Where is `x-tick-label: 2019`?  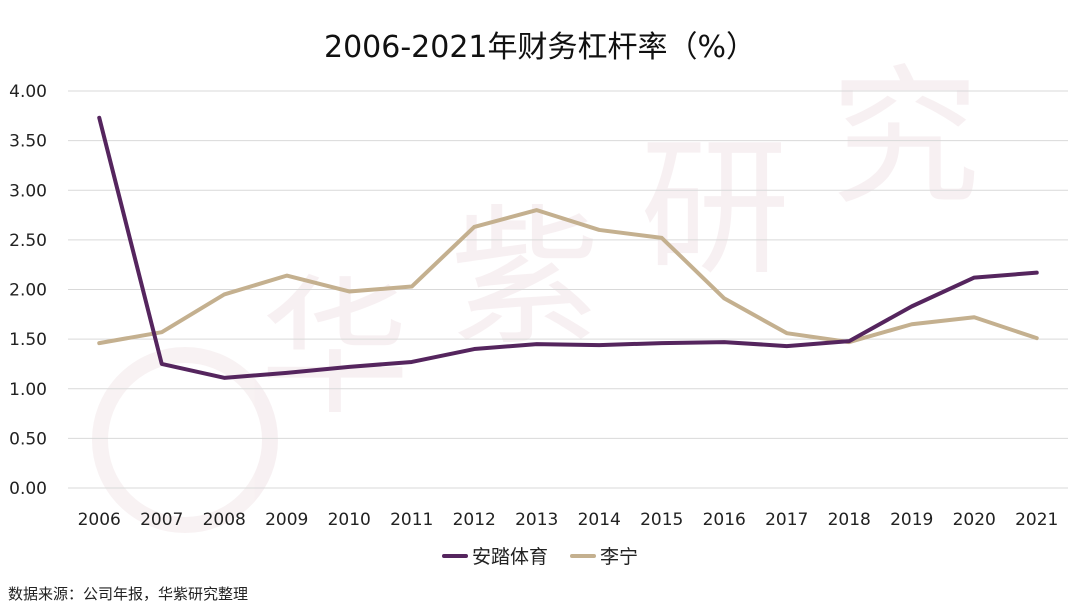
x-tick-label: 2019 is located at coordinates (911, 520).